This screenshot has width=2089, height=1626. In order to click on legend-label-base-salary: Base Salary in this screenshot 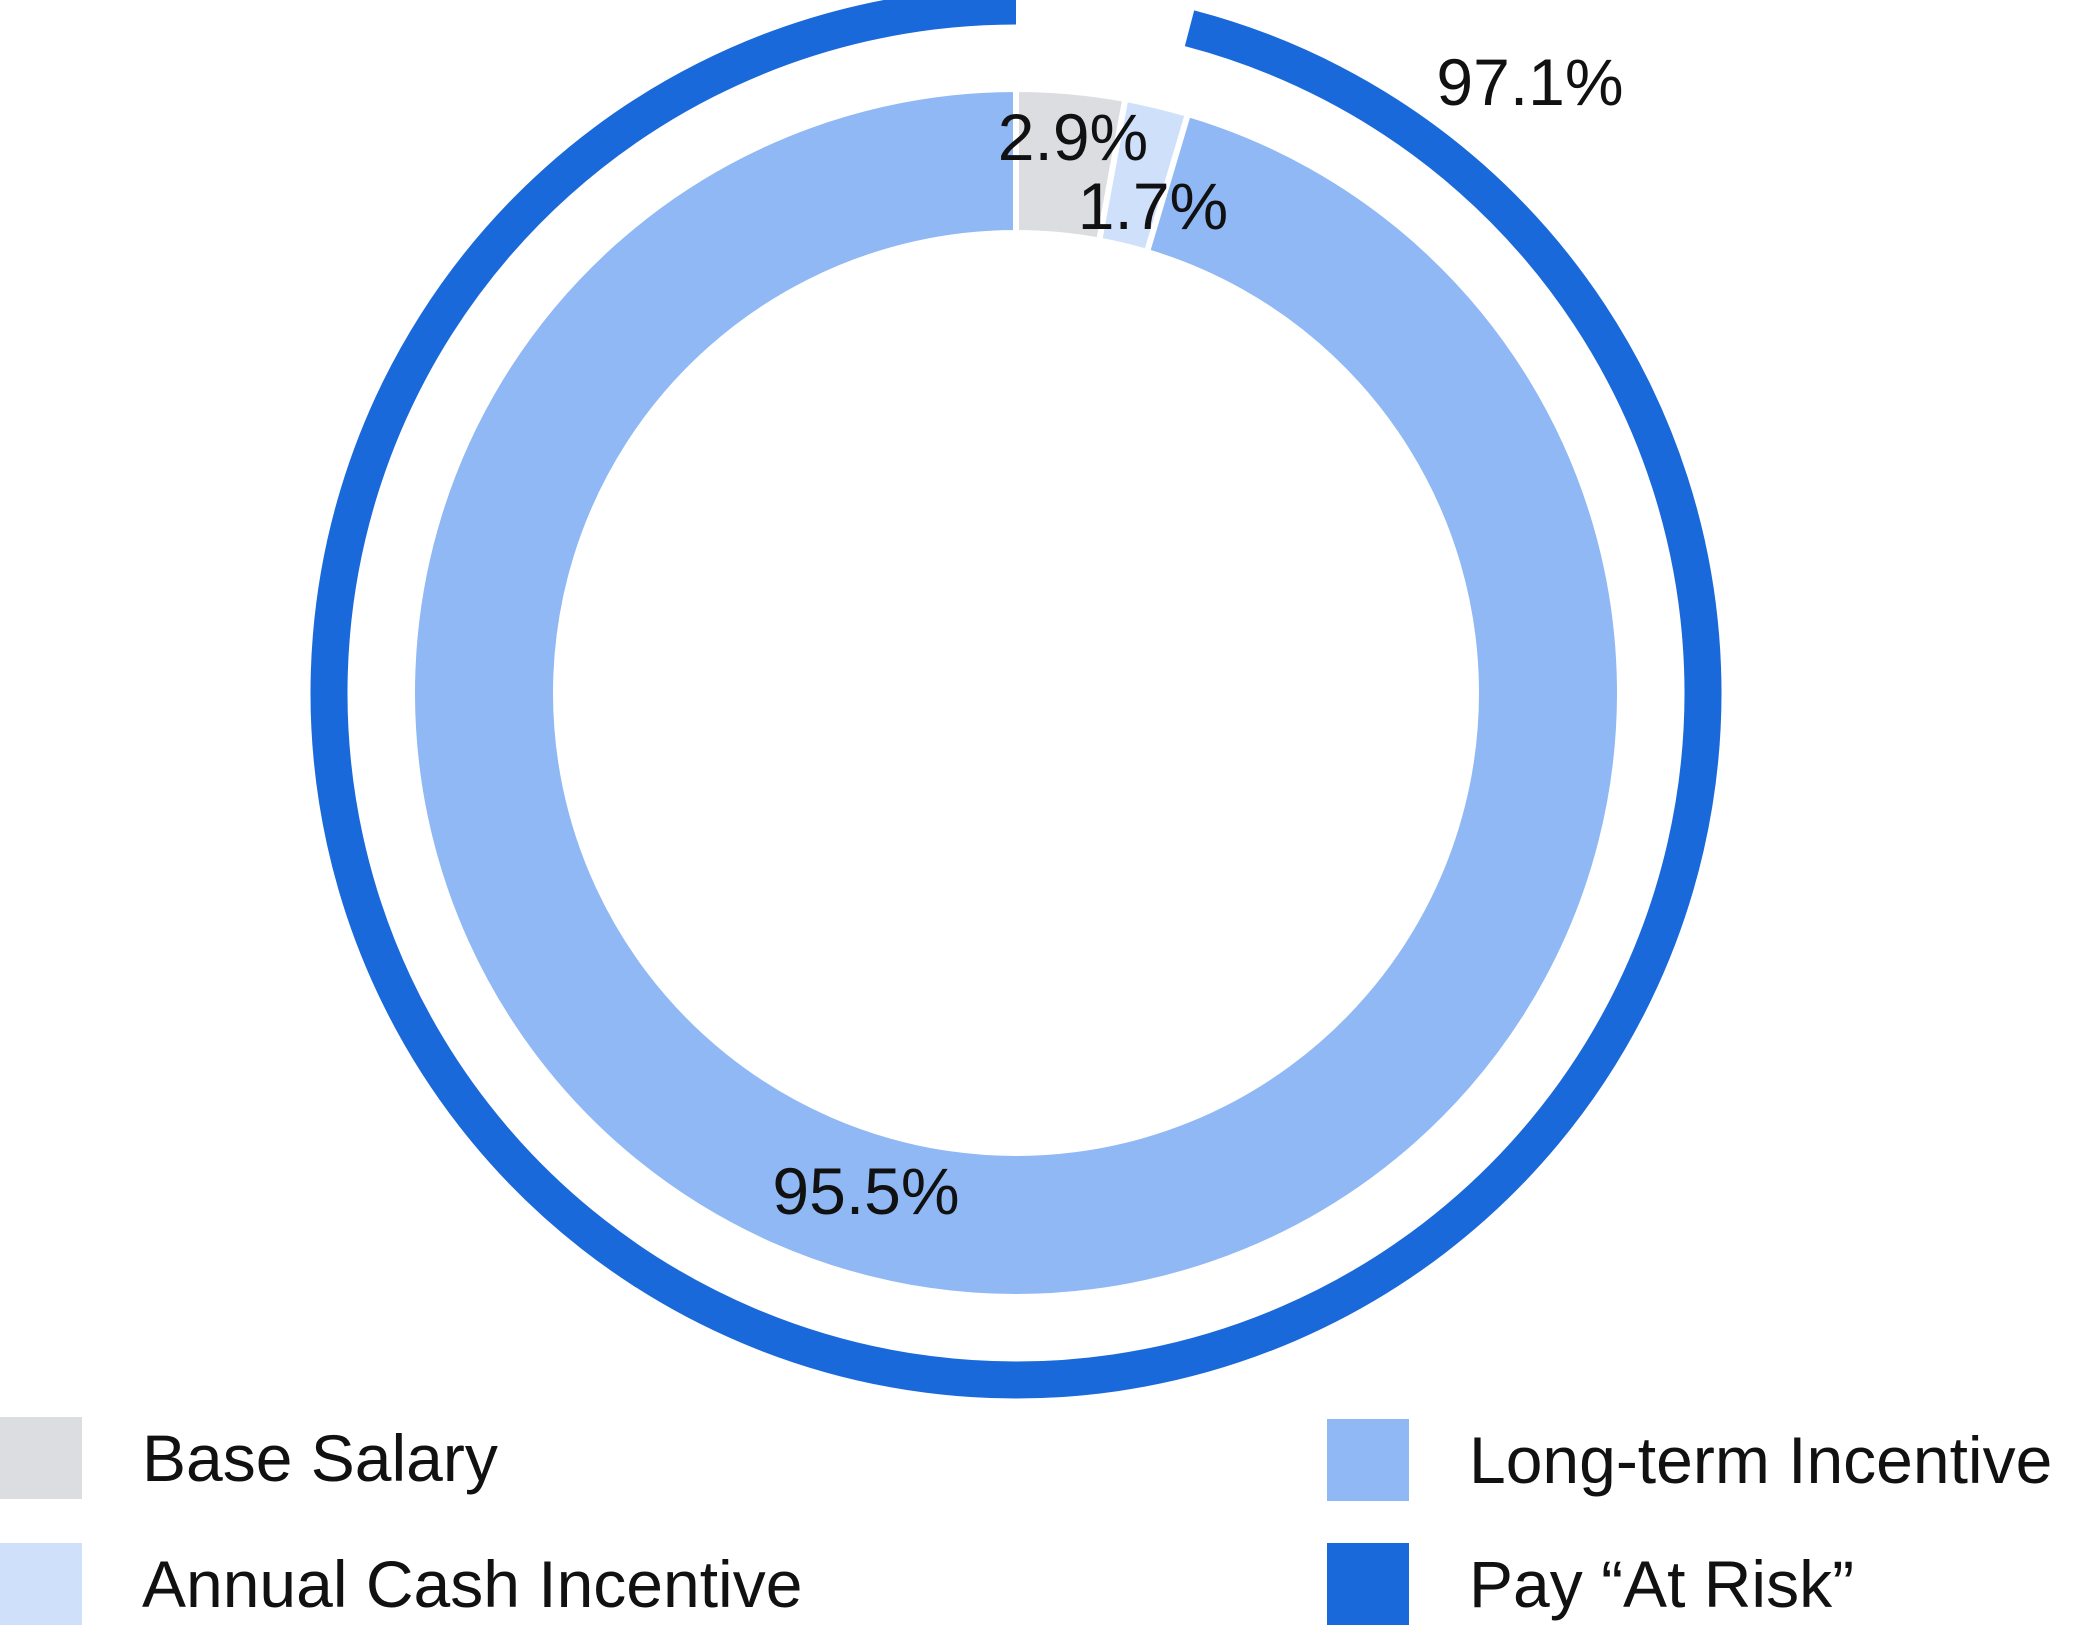, I will do `click(320, 1458)`.